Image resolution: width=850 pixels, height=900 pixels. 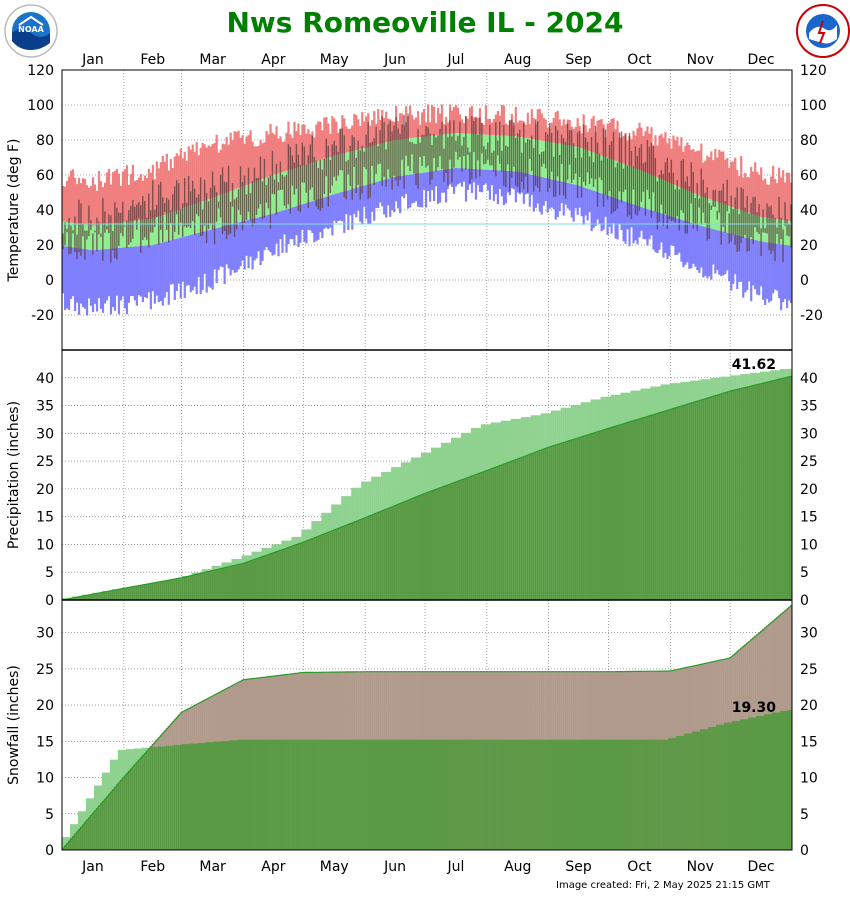 I want to click on y-tick-label-right: 40, so click(x=809, y=211).